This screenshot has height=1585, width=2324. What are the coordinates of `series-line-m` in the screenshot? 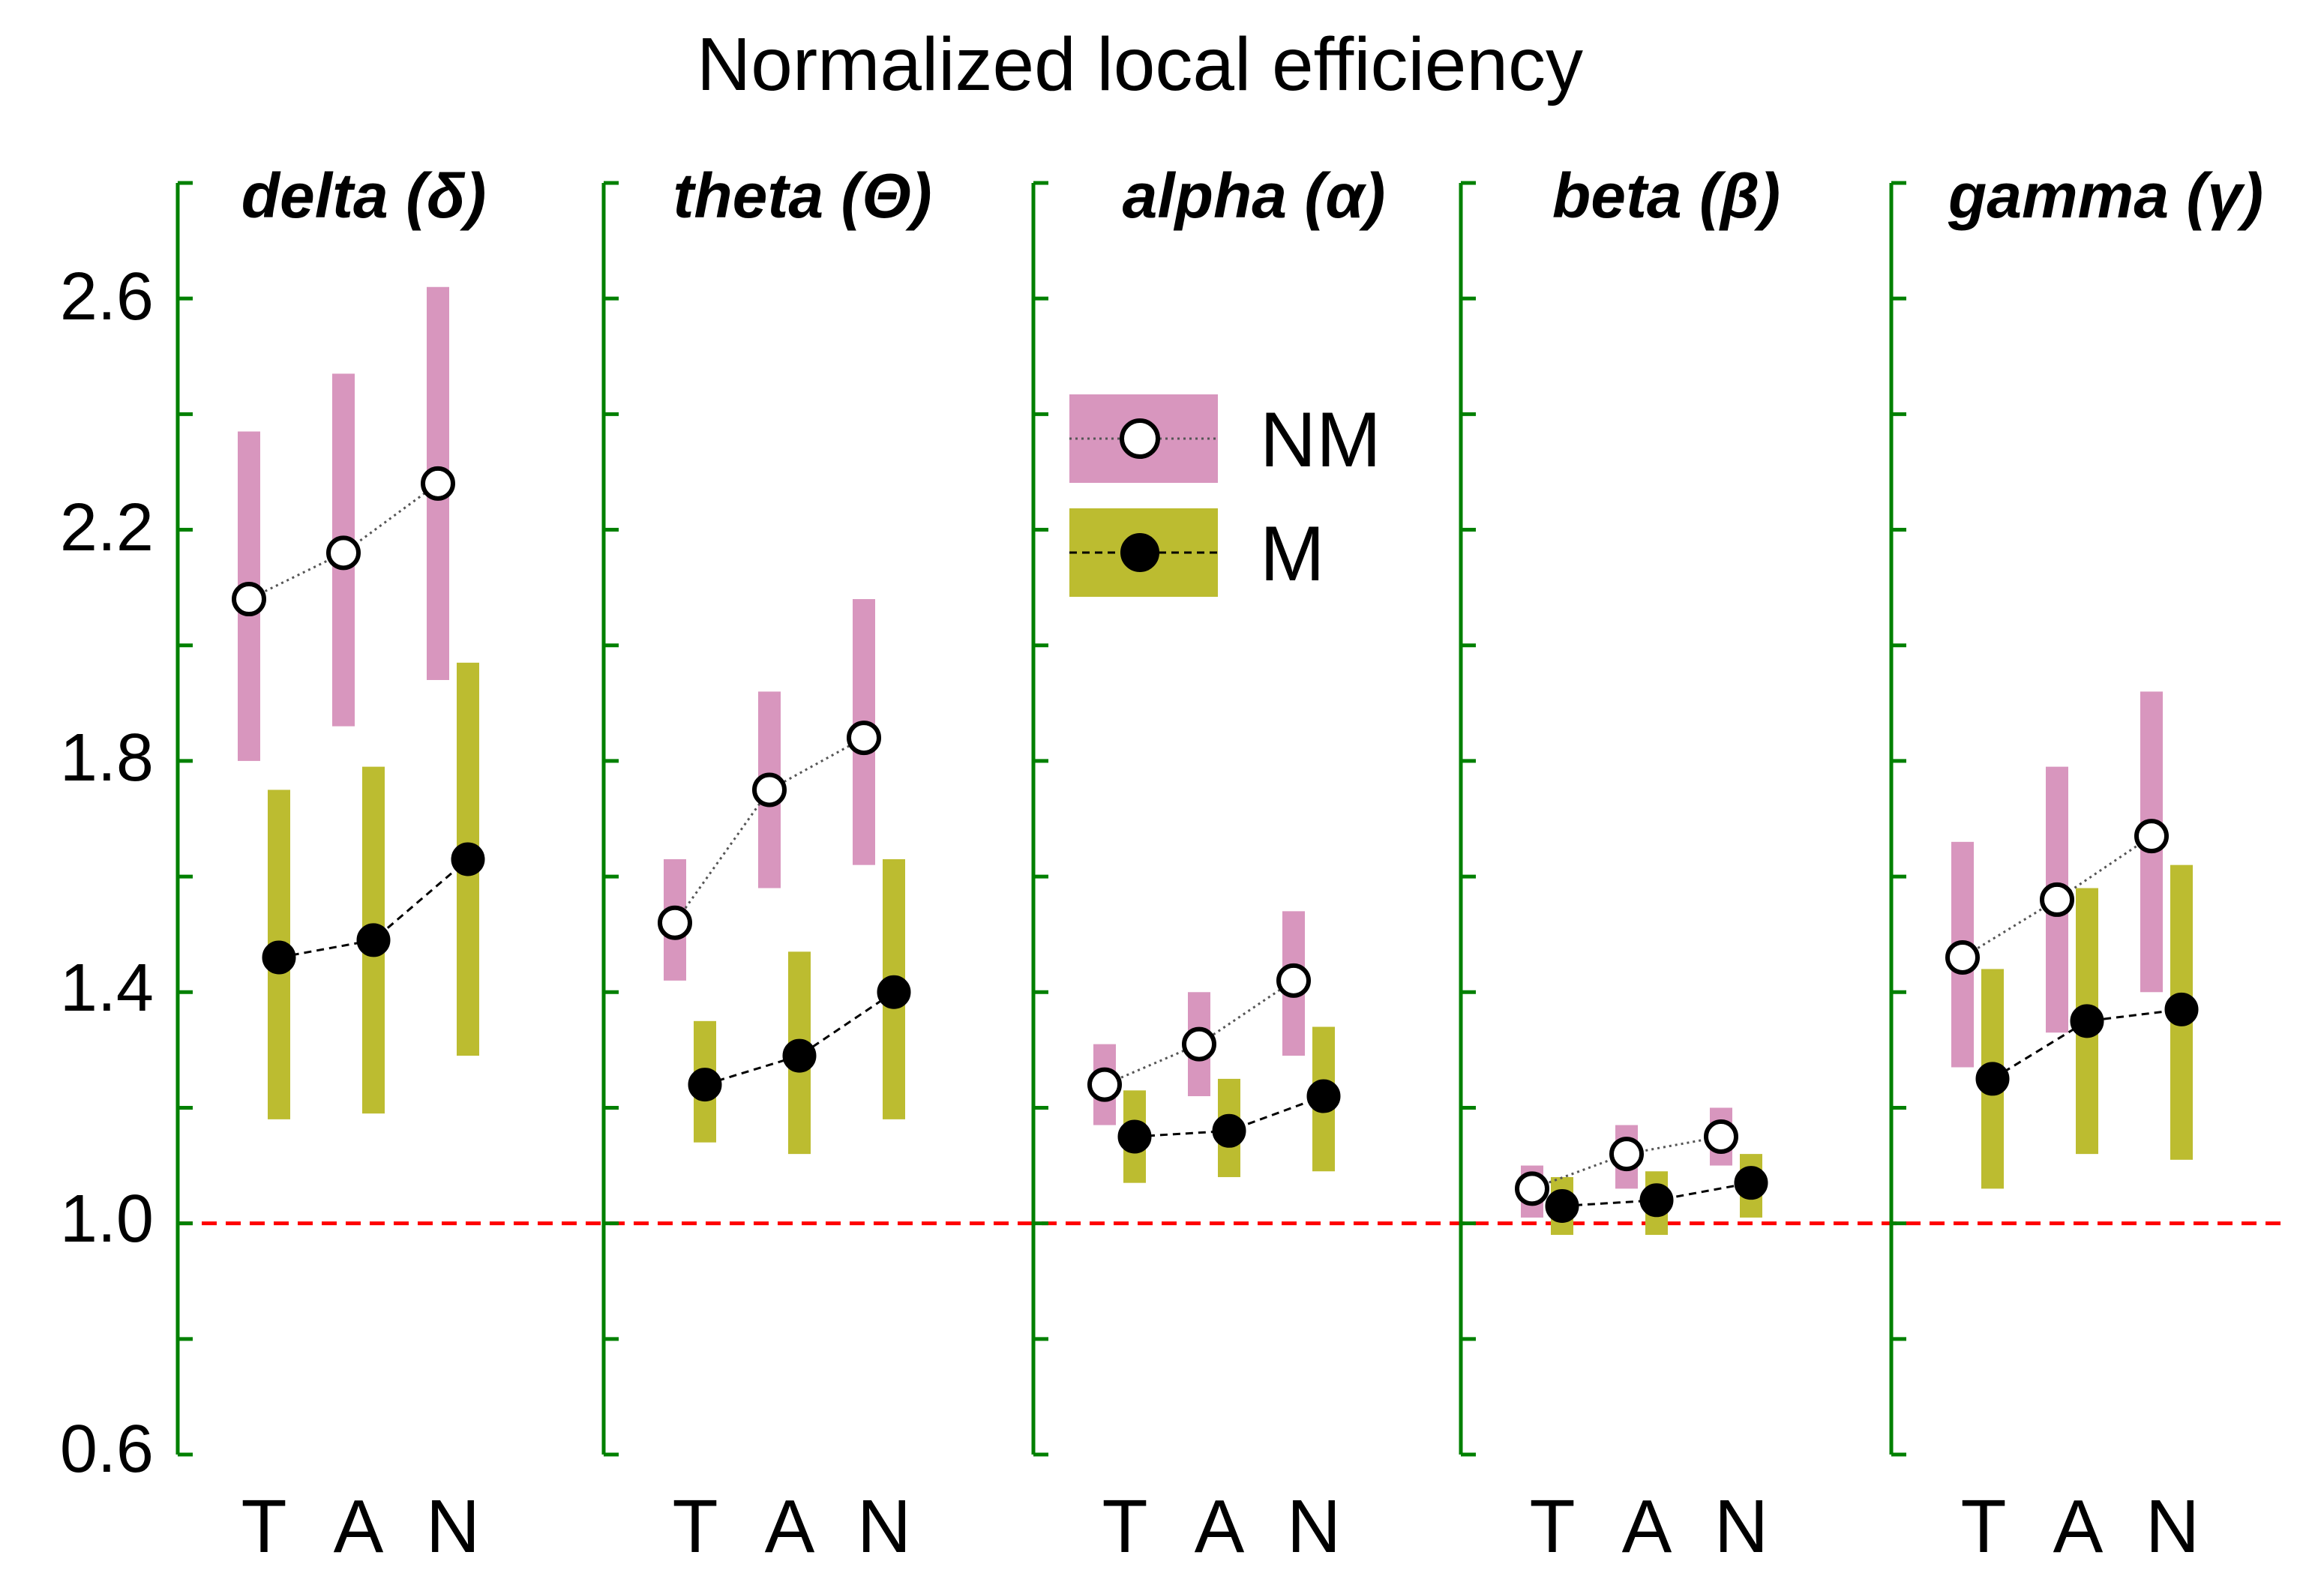 It's located at (799, 1038).